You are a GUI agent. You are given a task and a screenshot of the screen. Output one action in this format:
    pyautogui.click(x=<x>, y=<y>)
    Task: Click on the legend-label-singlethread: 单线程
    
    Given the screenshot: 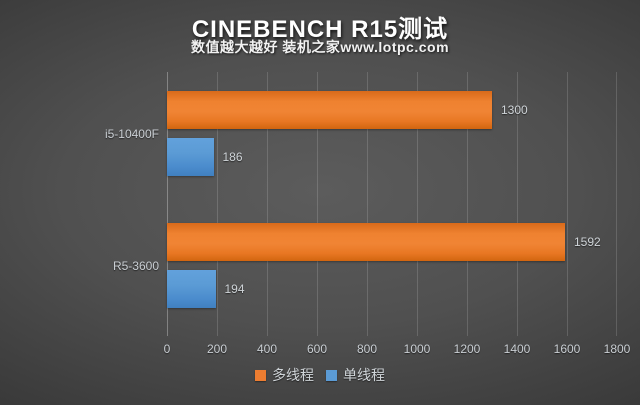 What is the action you would take?
    pyautogui.click(x=364, y=375)
    